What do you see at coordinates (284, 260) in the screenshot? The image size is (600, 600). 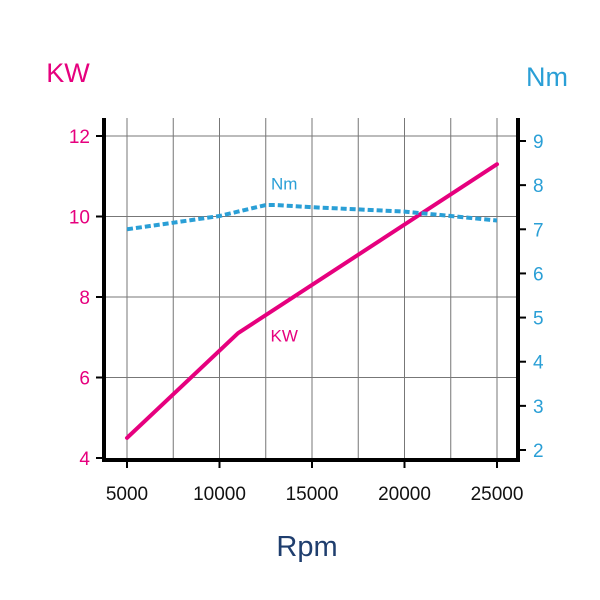 I see `series-labels: KW Nm` at bounding box center [284, 260].